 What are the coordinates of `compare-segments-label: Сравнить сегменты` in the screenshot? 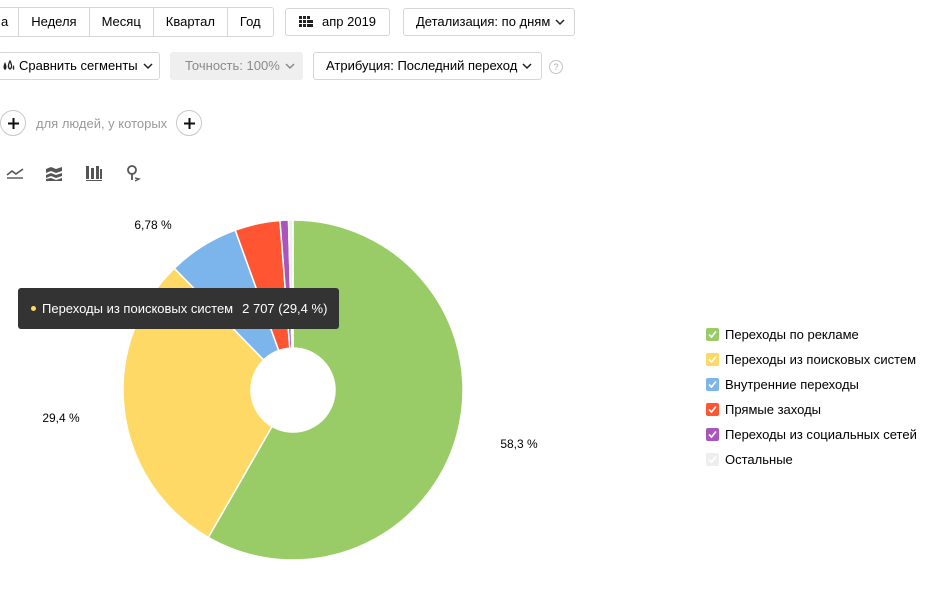 It's located at (78, 65).